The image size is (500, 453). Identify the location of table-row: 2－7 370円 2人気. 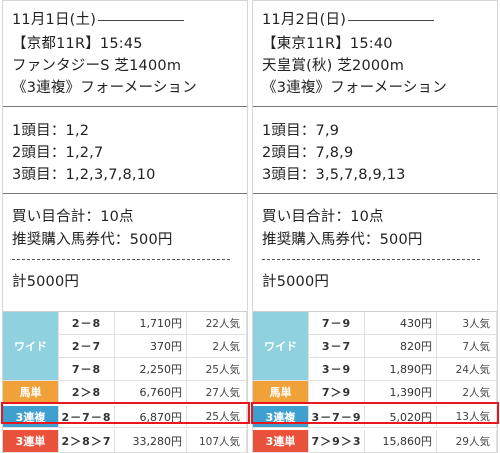
(125, 346).